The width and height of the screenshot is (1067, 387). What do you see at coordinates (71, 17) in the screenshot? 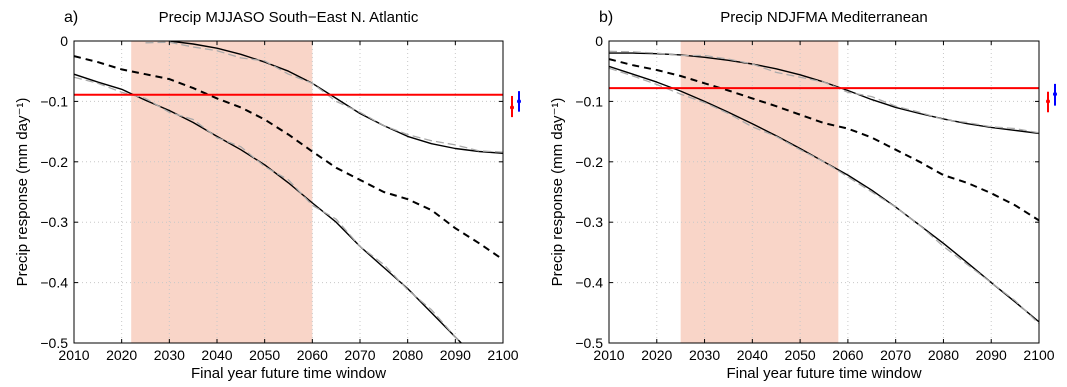
I see `panel-letter: a)` at bounding box center [71, 17].